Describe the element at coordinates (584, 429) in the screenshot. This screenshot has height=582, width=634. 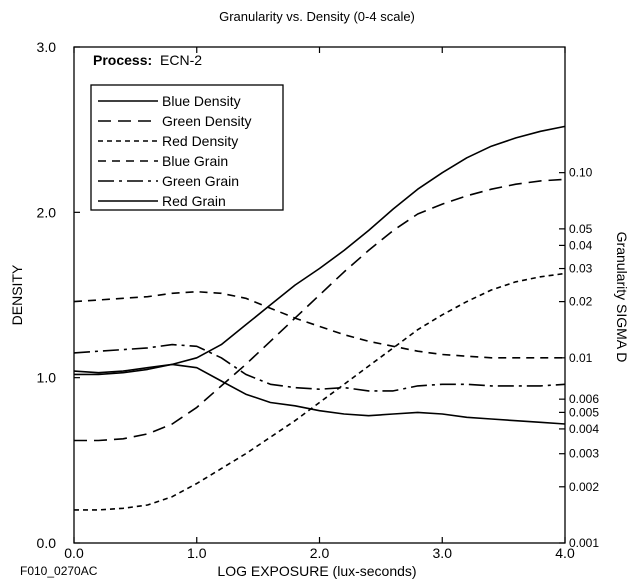
I see `y2-tick-label-3: 0.004` at that location.